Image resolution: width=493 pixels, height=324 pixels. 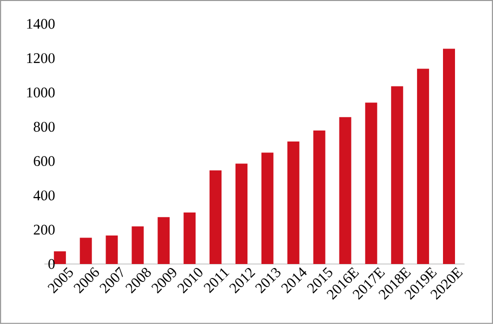 What do you see at coordinates (44, 229) in the screenshot?
I see `y-tick-label: 200` at bounding box center [44, 229].